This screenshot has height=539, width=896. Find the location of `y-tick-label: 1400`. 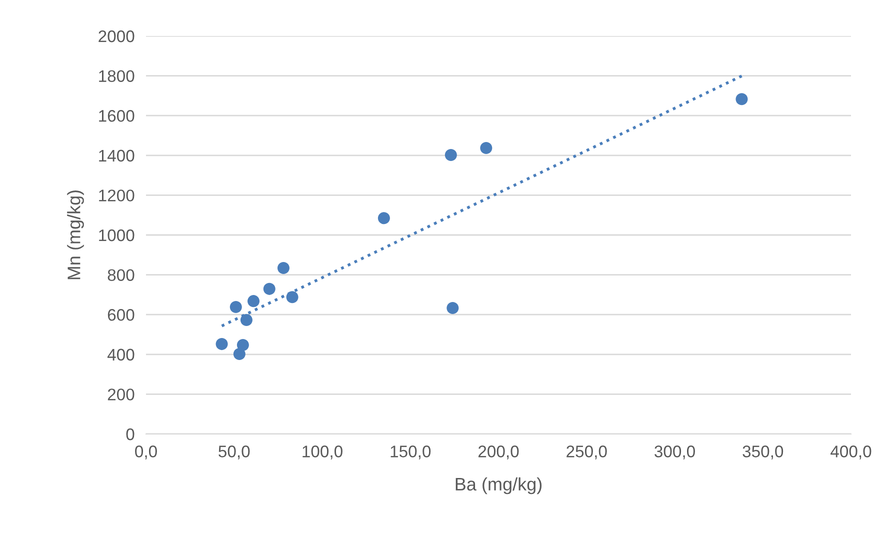

y-tick-label: 1400 is located at coordinates (116, 156).